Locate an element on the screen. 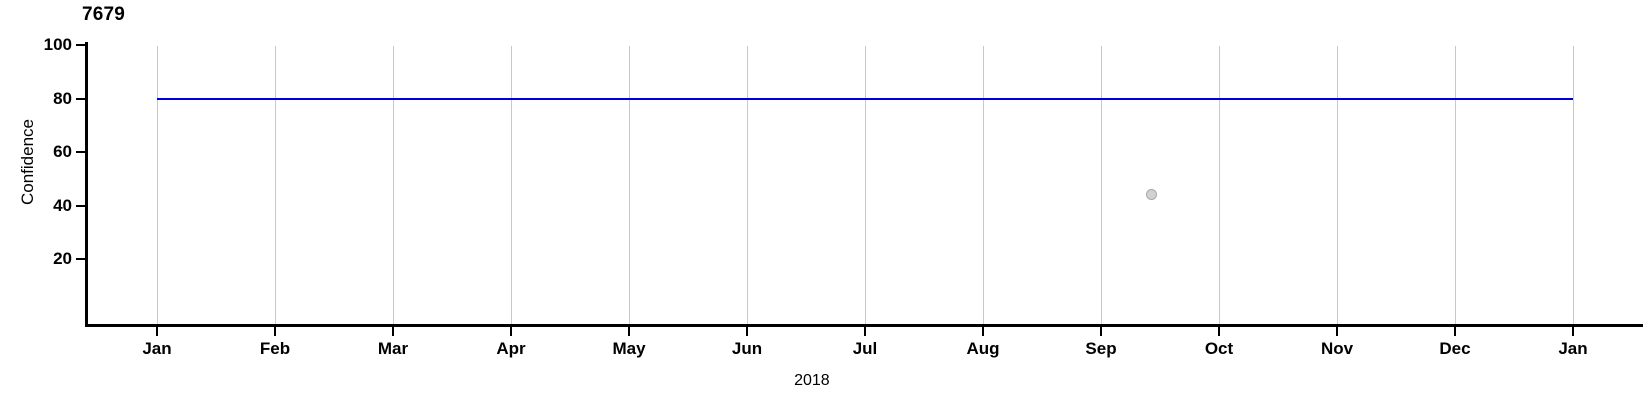  y-axis-line is located at coordinates (86, 184).